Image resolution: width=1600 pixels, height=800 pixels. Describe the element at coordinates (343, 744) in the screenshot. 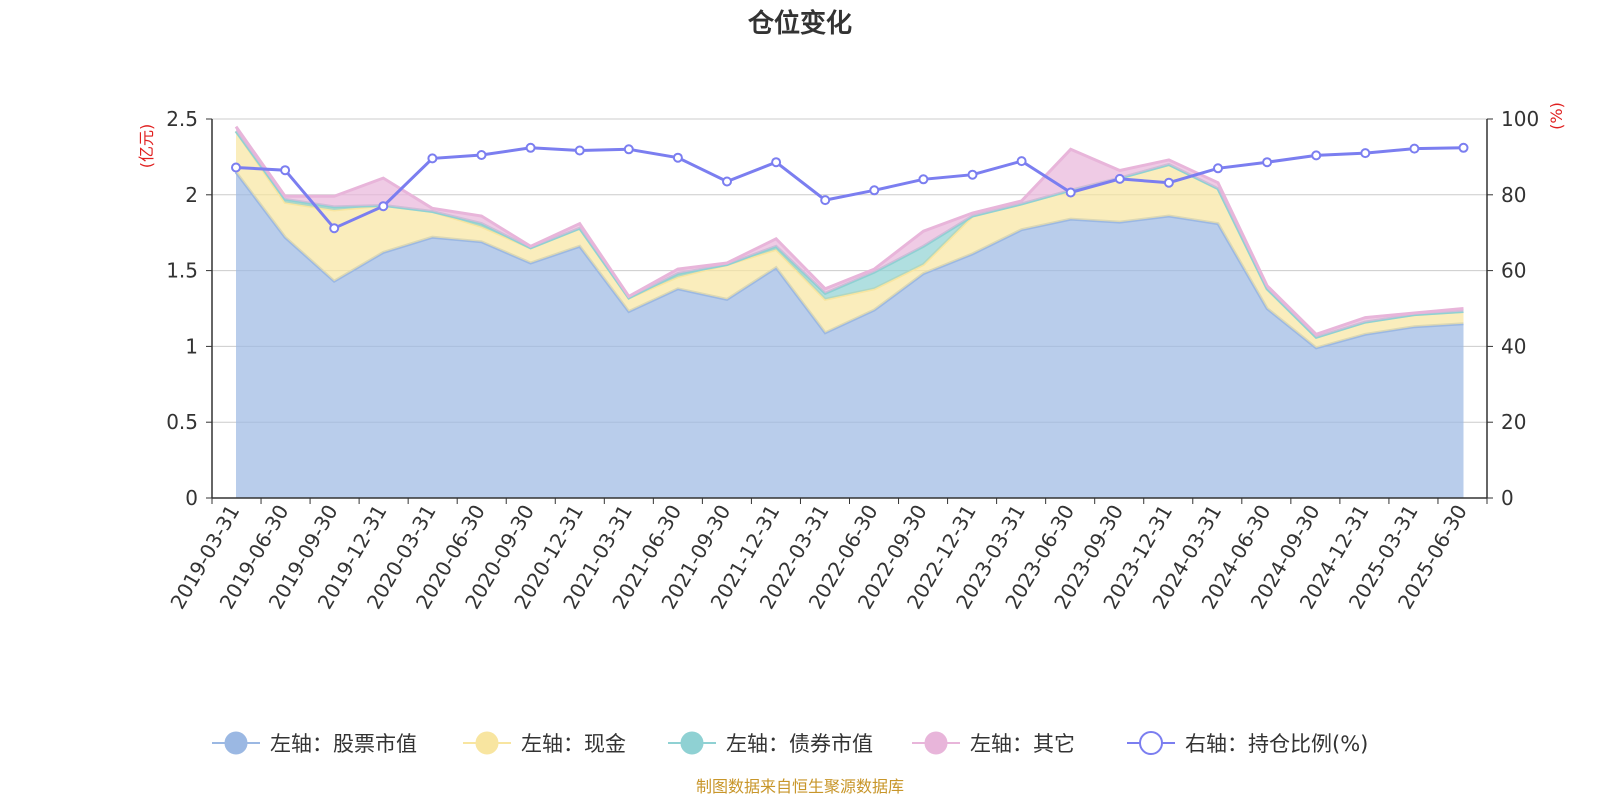

I see `legend-label: 左轴：股票市值` at that location.